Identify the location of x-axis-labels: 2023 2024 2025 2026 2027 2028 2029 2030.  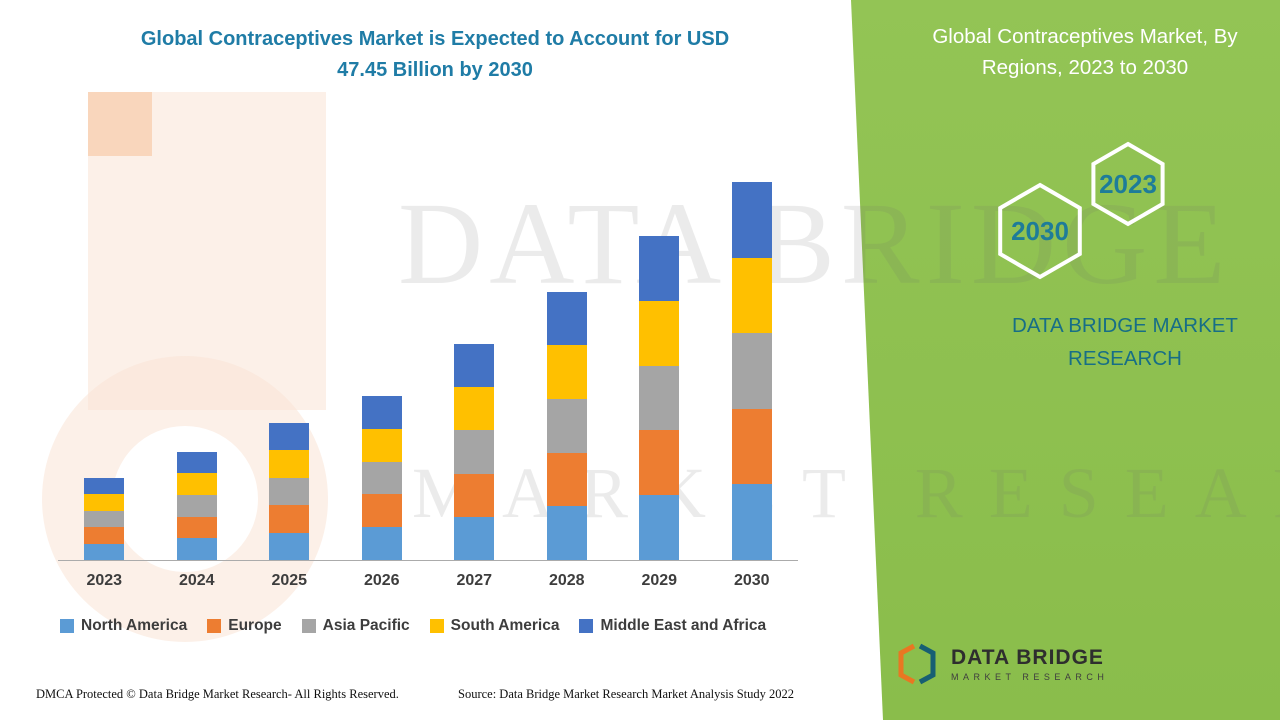
(428, 581).